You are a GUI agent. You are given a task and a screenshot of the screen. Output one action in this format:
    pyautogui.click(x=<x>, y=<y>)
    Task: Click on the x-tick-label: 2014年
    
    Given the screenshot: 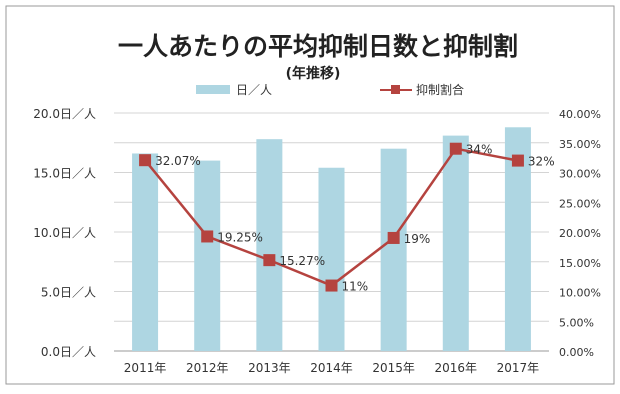 What is the action you would take?
    pyautogui.click(x=331, y=368)
    